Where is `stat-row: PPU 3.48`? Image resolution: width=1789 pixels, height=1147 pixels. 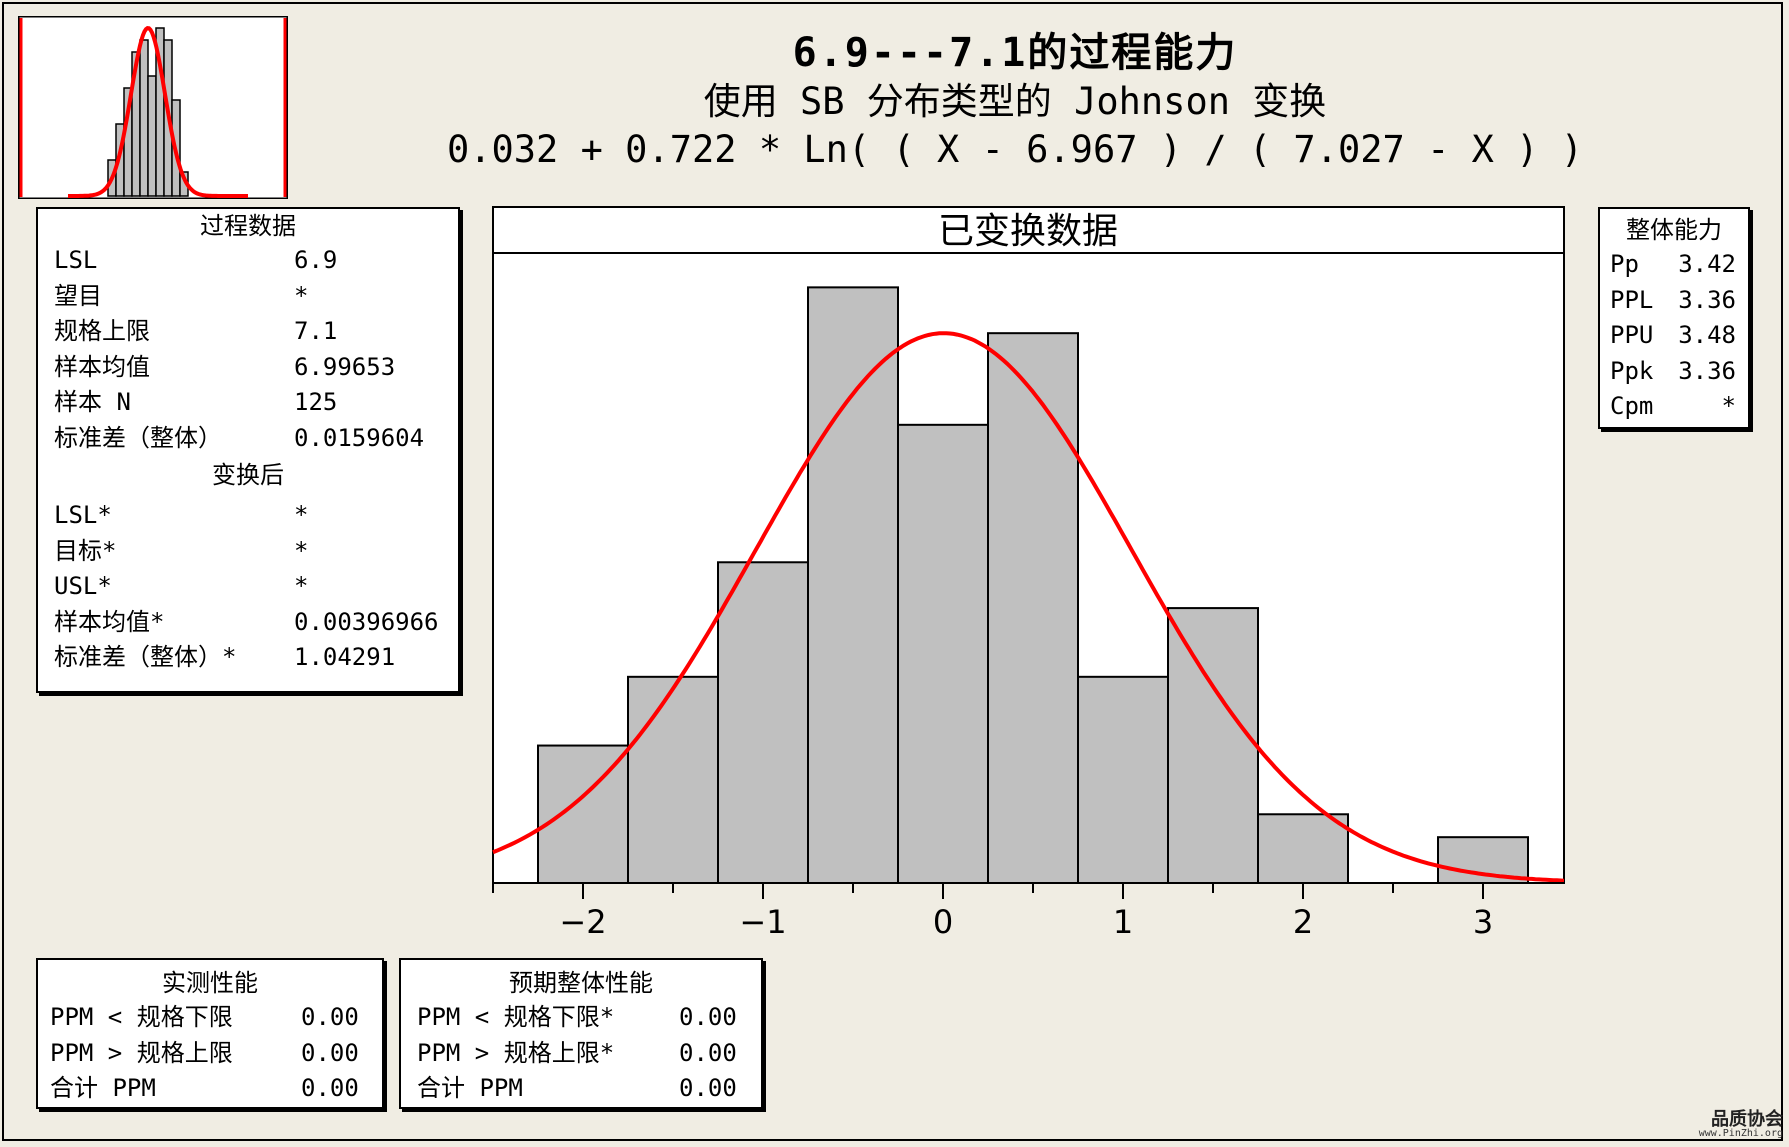 stat-row: PPU 3.48 is located at coordinates (1674, 336).